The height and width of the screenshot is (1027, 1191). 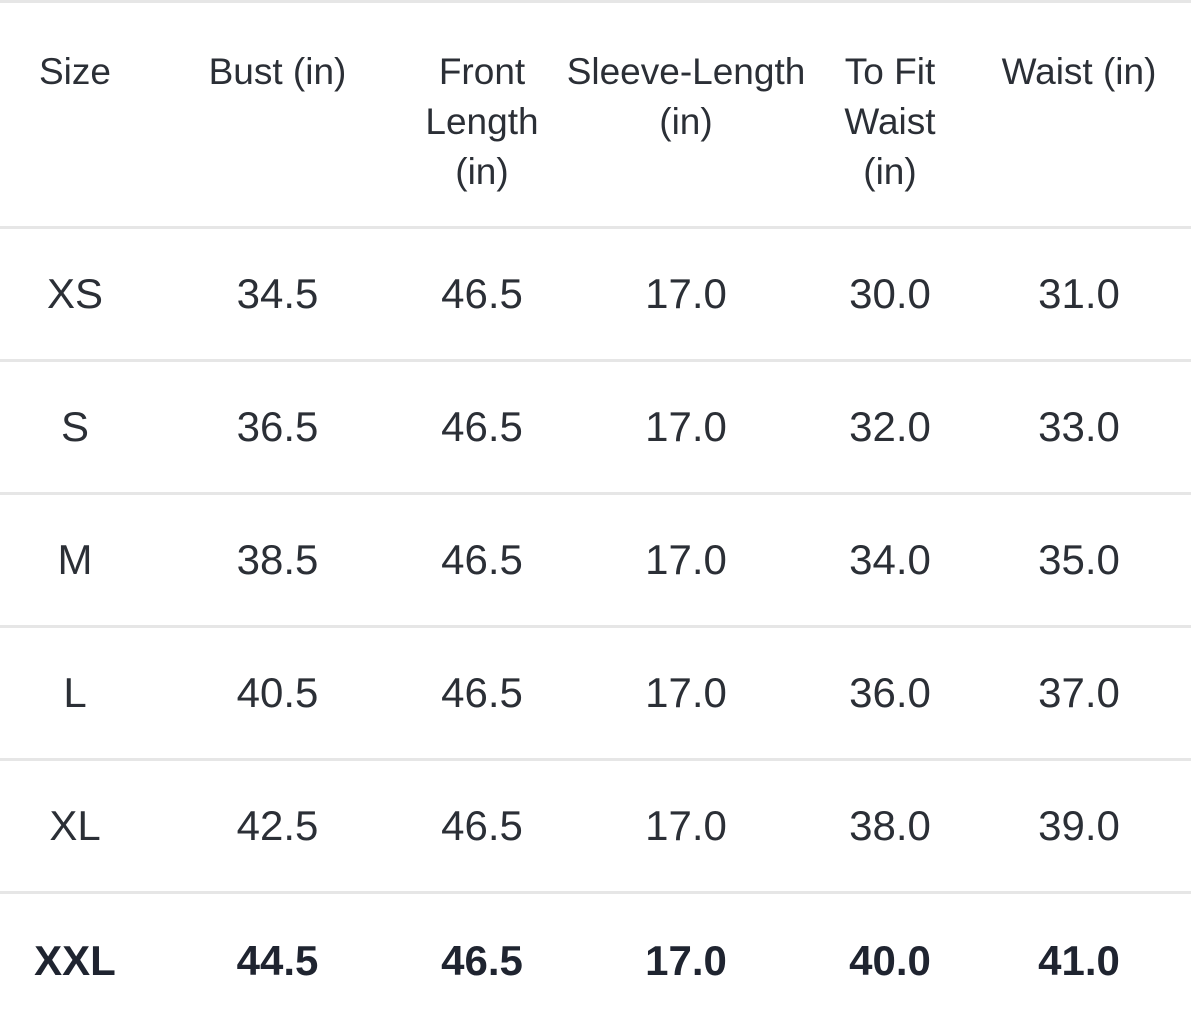 I want to click on cell-to-fit-waist: 36.0, so click(x=890, y=692).